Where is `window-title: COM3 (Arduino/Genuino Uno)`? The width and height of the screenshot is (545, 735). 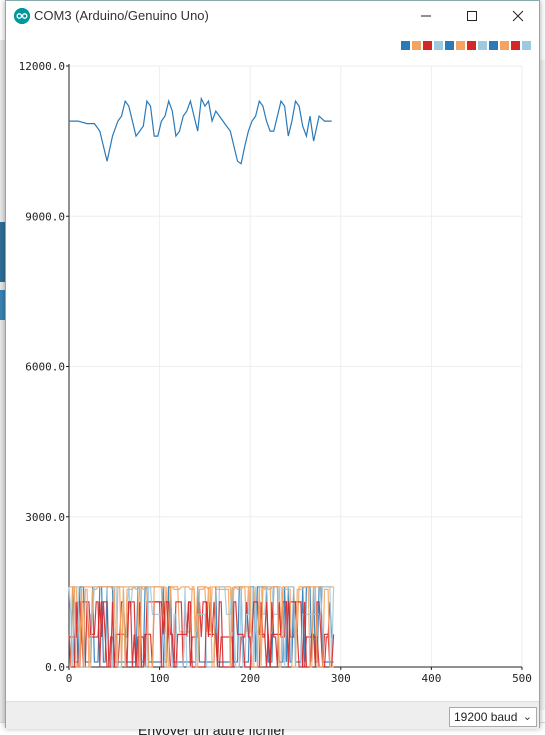 window-title: COM3 (Arduino/Genuino Uno) is located at coordinates (121, 15).